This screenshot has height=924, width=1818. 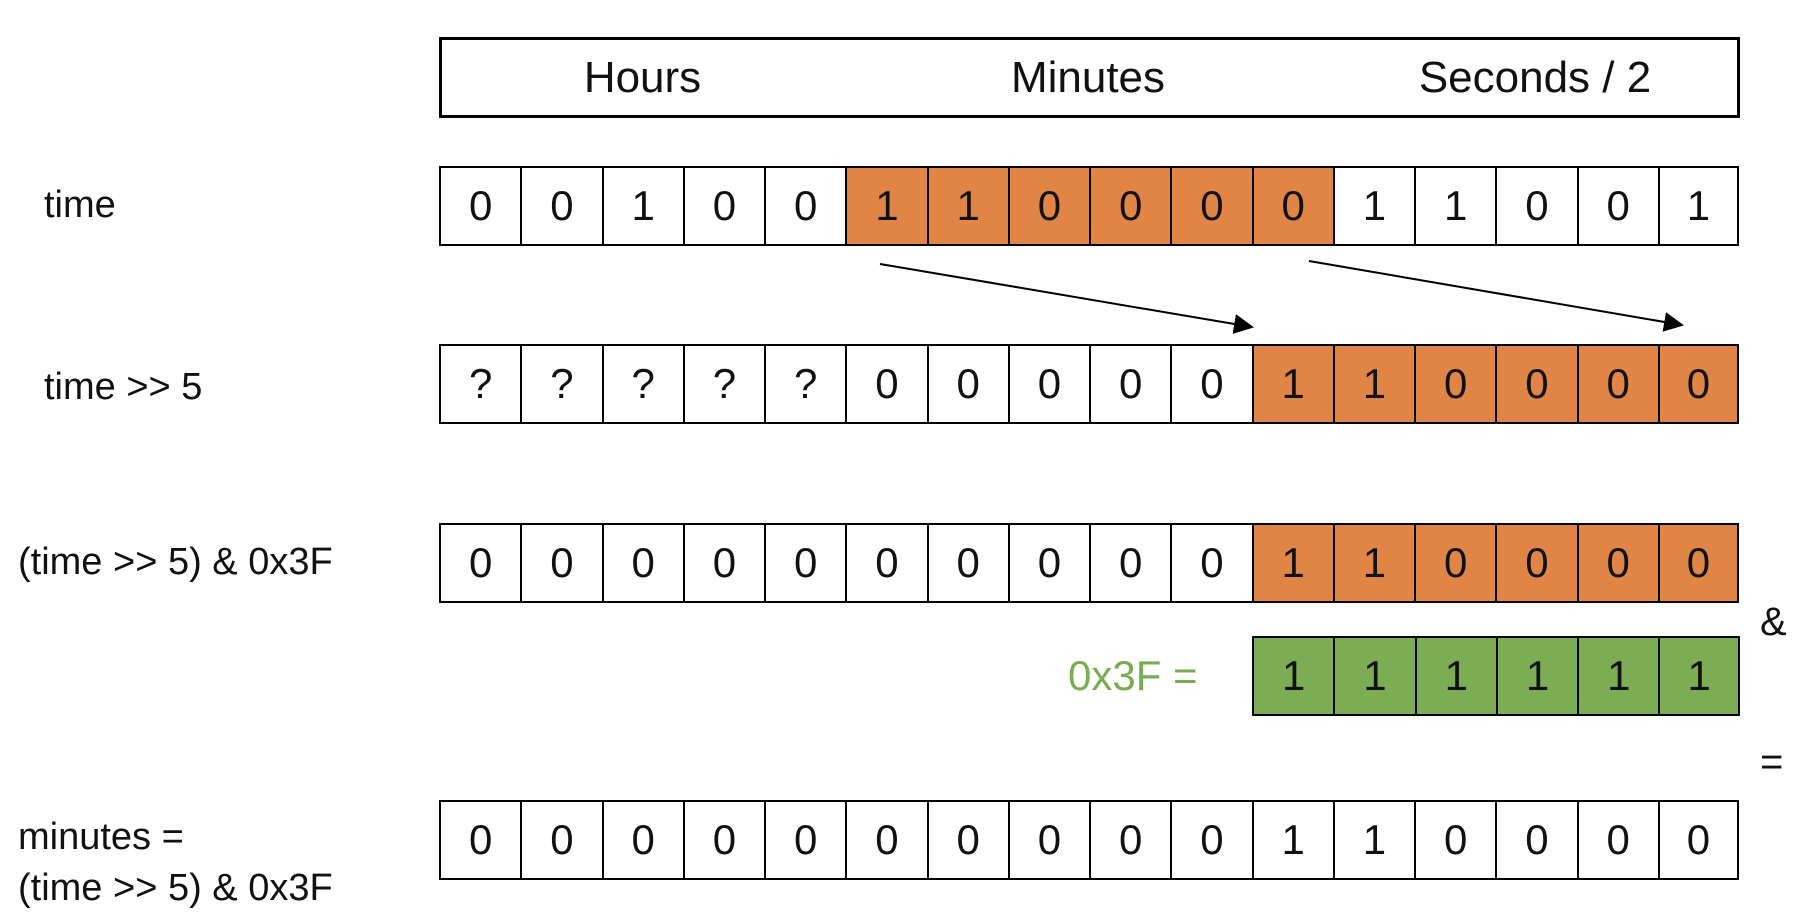 I want to click on arrow-shift-right, so click(x=1496, y=296).